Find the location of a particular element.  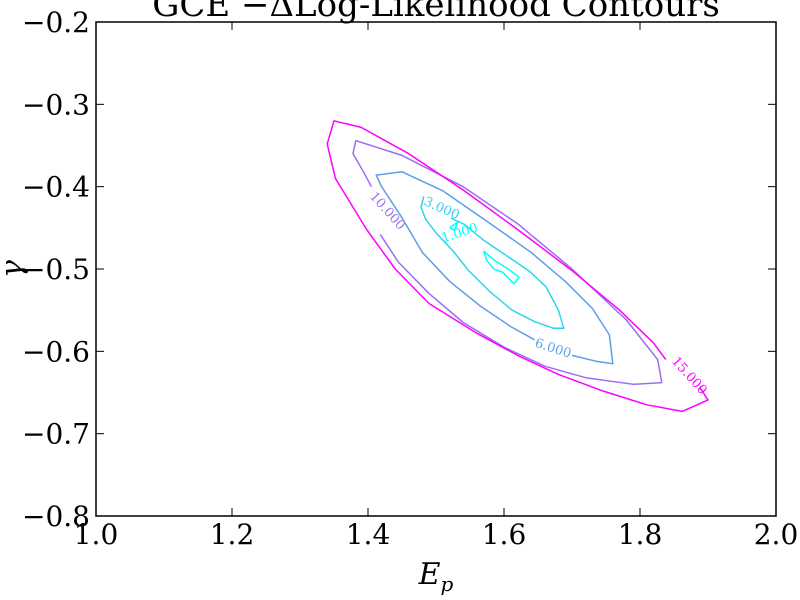

y-tick-label: −0.2 is located at coordinates (56, 22).